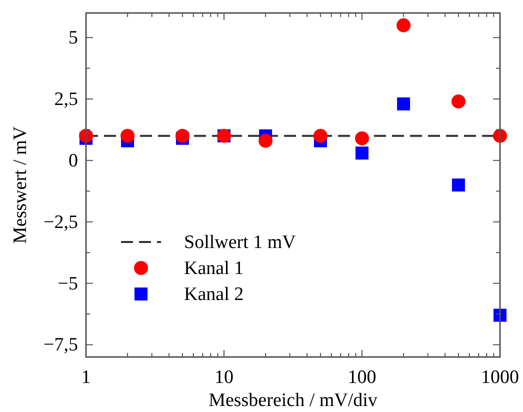 The image size is (523, 412). I want to click on legend-label: Sollwert 1 mV, so click(240, 242).